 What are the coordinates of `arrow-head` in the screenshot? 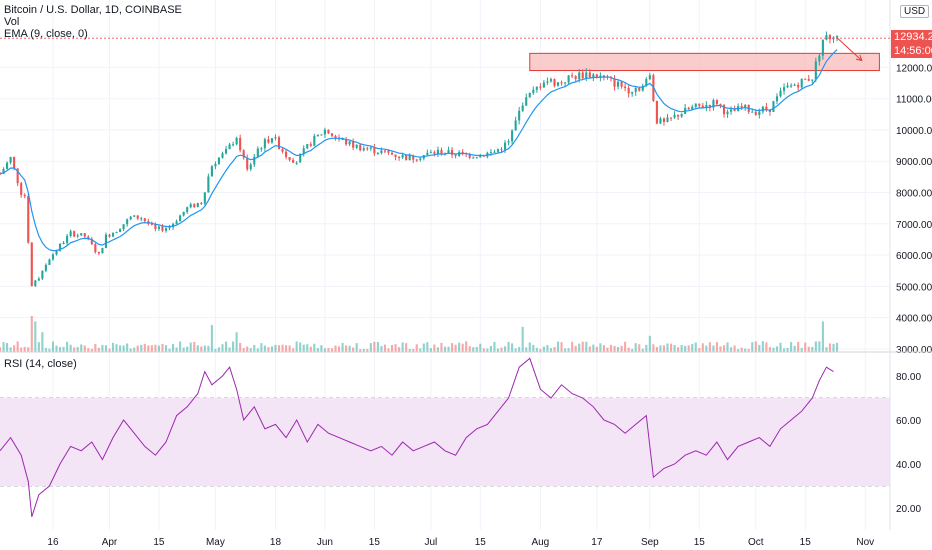 It's located at (859, 58).